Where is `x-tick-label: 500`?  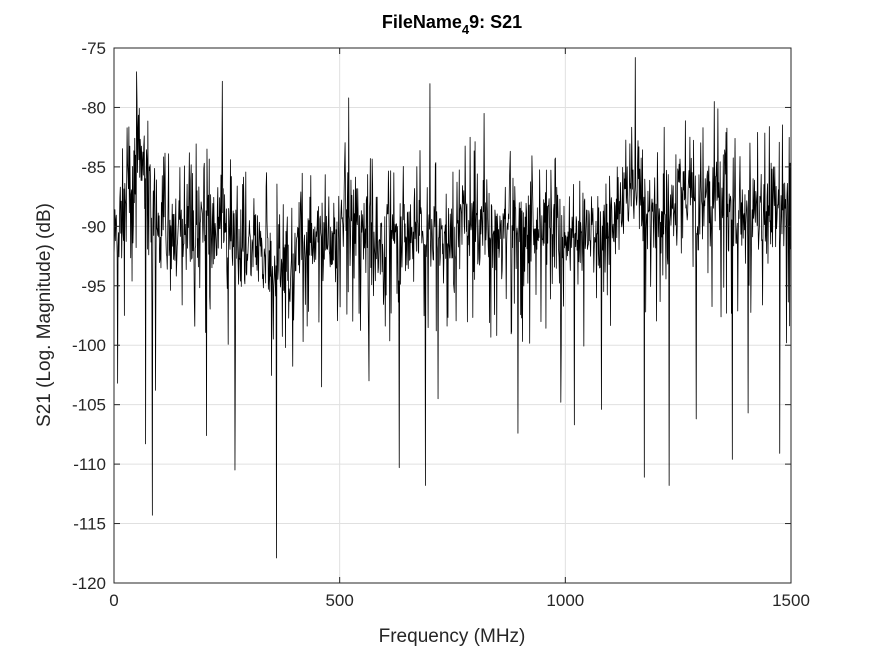
x-tick-label: 500 is located at coordinates (339, 600).